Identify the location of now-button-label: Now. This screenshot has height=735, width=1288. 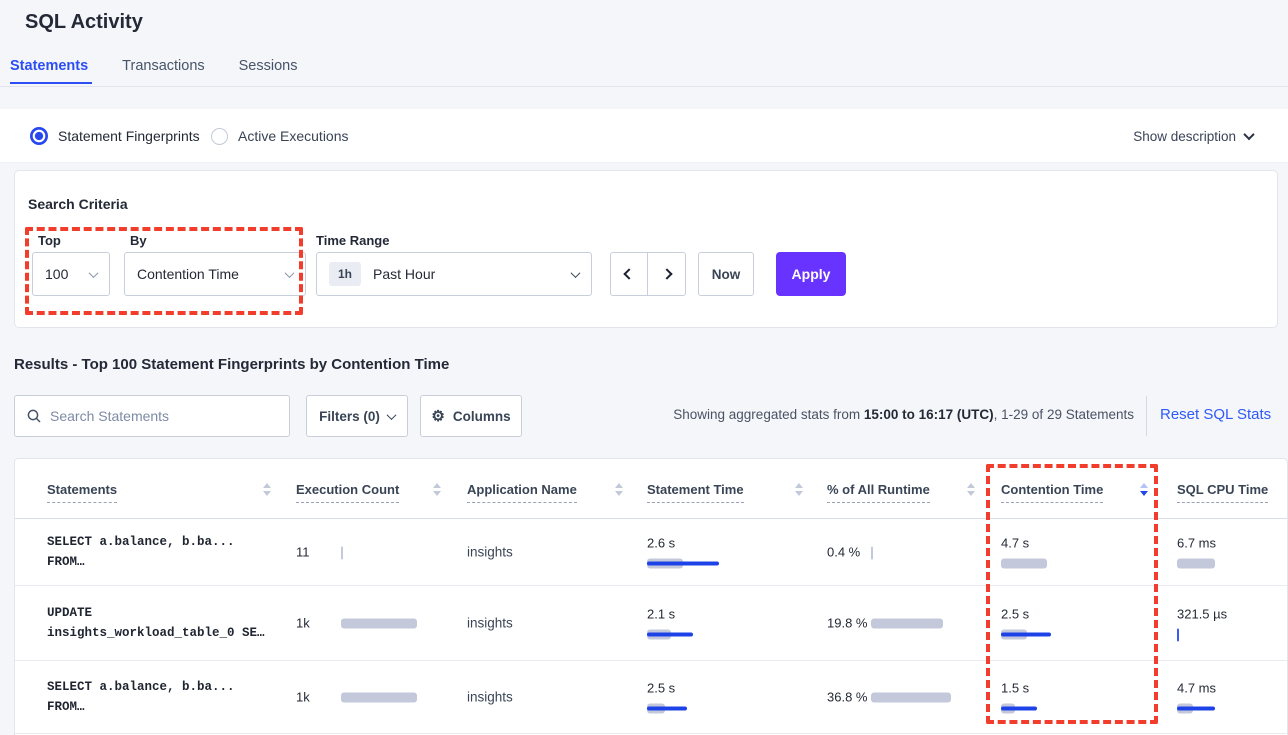
(726, 274).